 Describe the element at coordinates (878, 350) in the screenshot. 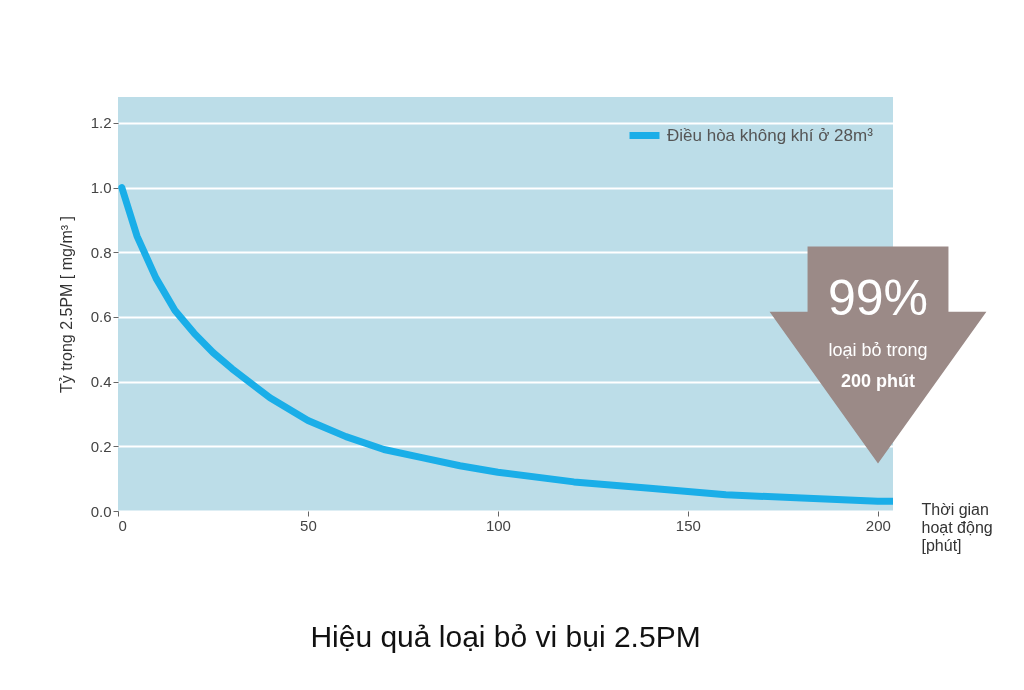

I see `annotation: loại bỏ trong` at that location.